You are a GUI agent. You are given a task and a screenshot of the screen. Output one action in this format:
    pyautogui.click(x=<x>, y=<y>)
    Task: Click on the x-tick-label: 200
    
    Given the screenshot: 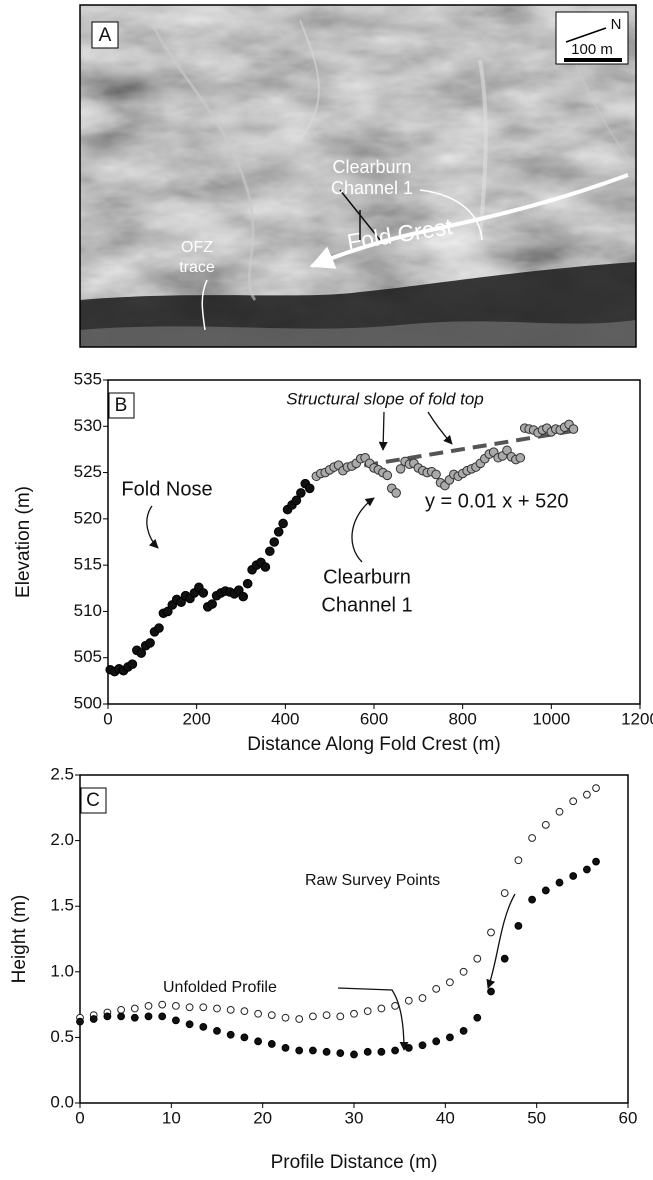 What is the action you would take?
    pyautogui.click(x=196, y=718)
    